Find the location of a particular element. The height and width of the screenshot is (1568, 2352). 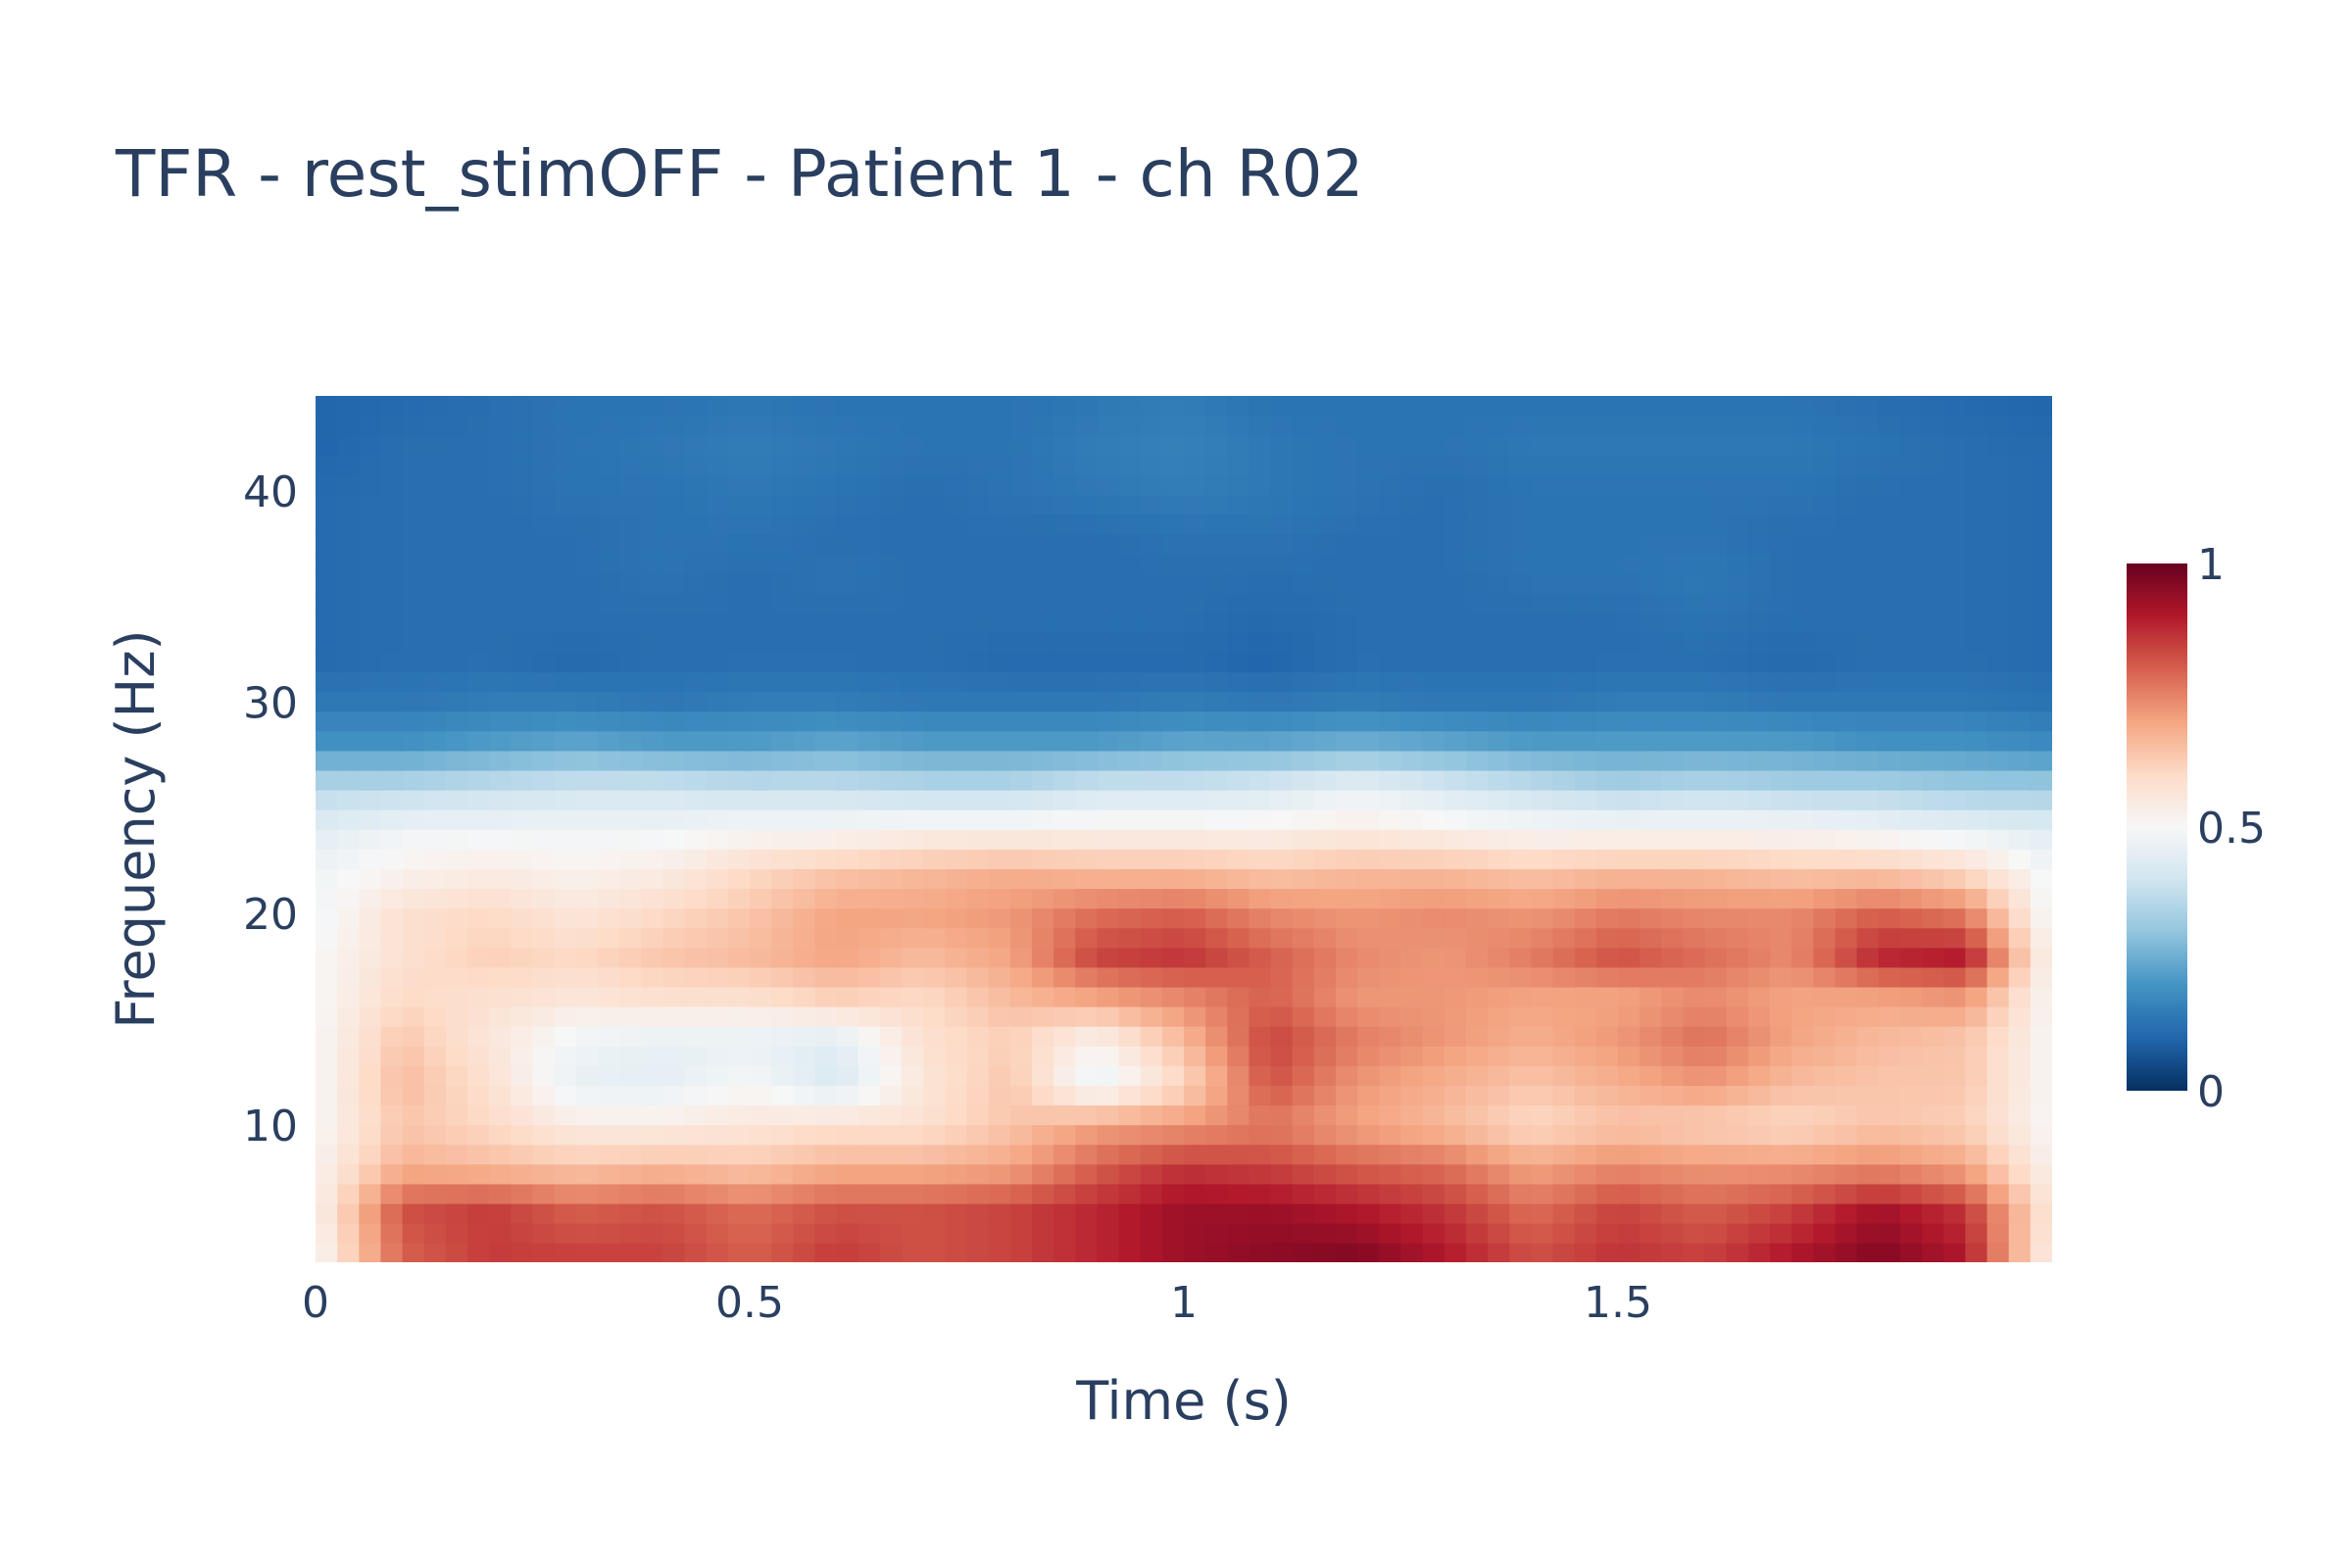

x-axis-title: Time (s) is located at coordinates (1183, 1401).